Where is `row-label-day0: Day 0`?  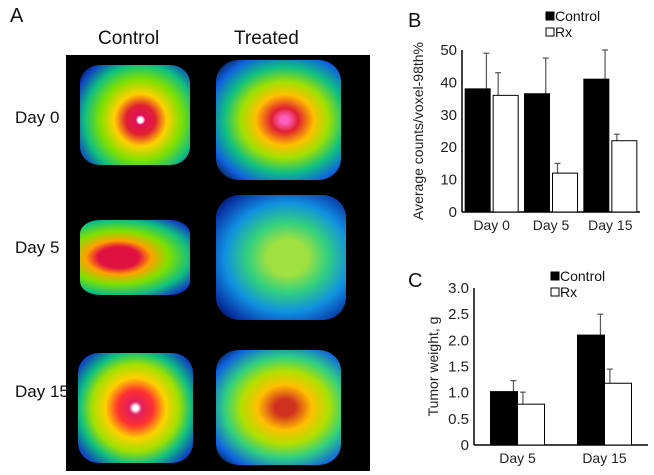
row-label-day0: Day 0 is located at coordinates (37, 117).